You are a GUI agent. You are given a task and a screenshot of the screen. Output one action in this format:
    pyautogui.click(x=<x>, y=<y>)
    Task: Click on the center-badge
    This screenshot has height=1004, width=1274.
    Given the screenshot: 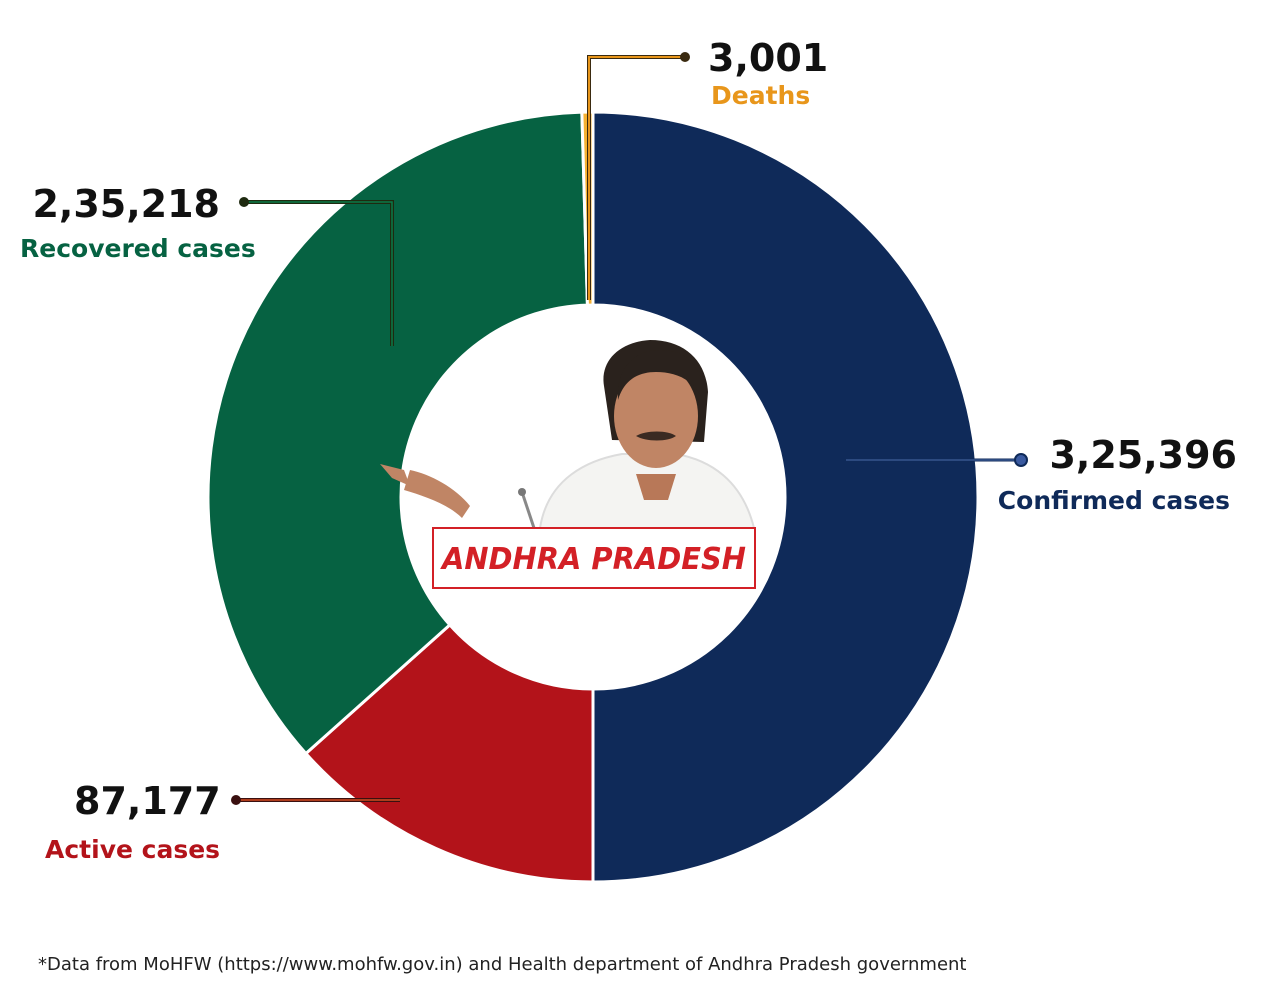 What is the action you would take?
    pyautogui.click(x=594, y=558)
    